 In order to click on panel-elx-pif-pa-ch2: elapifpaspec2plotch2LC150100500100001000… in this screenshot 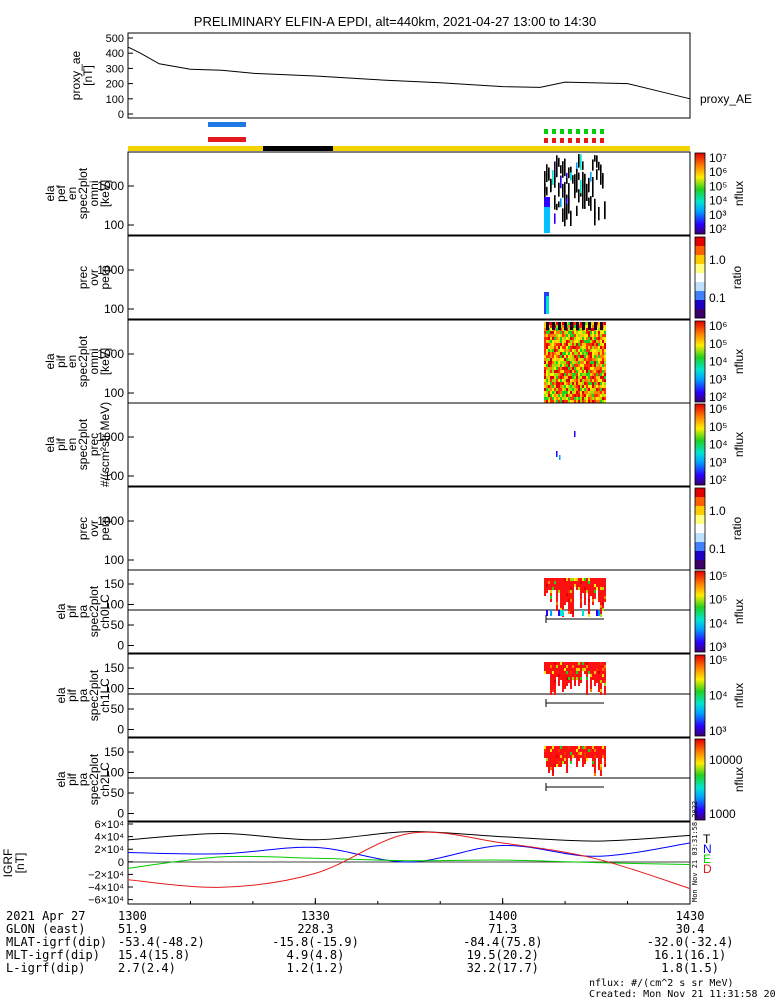, I will do `click(400, 779)`.